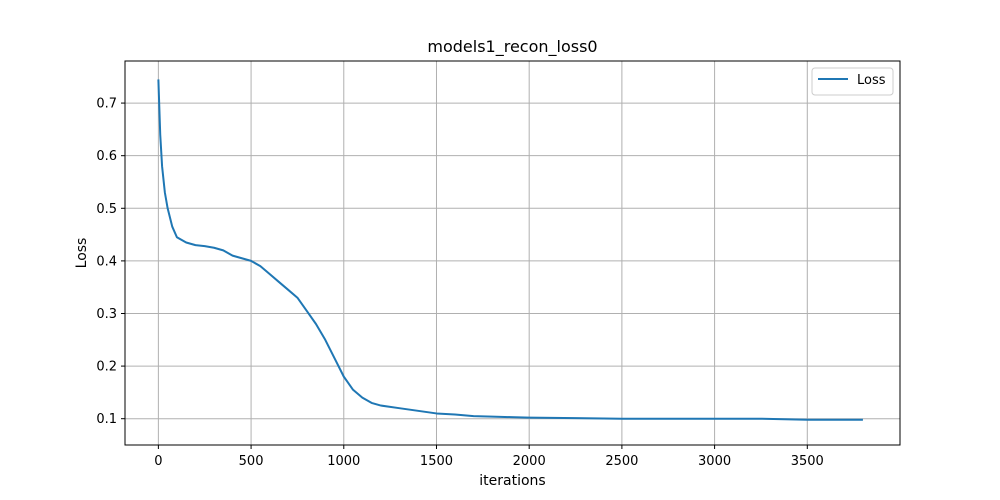  What do you see at coordinates (343, 461) in the screenshot?
I see `x-tick-label: 1000` at bounding box center [343, 461].